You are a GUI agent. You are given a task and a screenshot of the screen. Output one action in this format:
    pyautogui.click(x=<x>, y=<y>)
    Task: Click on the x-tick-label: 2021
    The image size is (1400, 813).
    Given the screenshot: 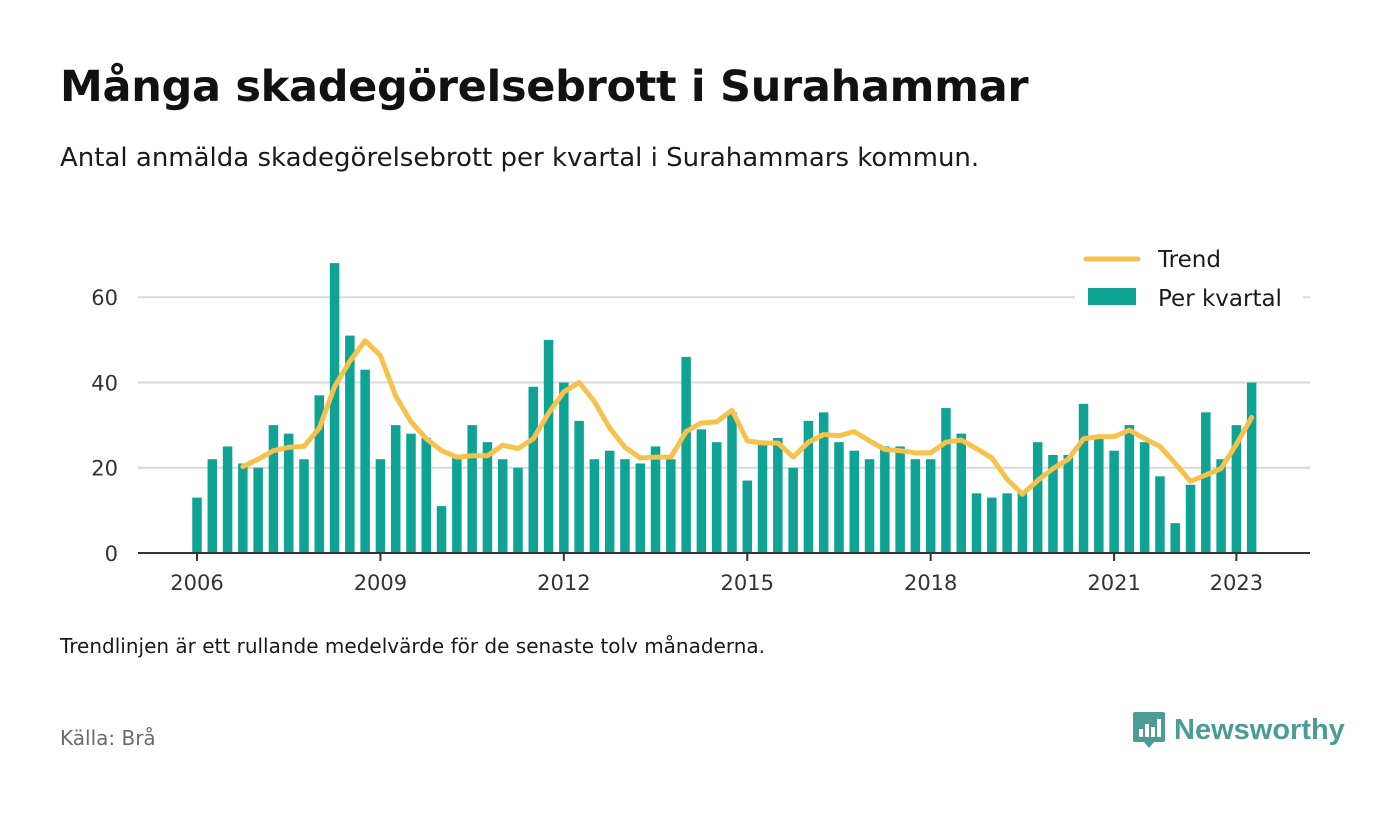 What is the action you would take?
    pyautogui.click(x=1113, y=583)
    